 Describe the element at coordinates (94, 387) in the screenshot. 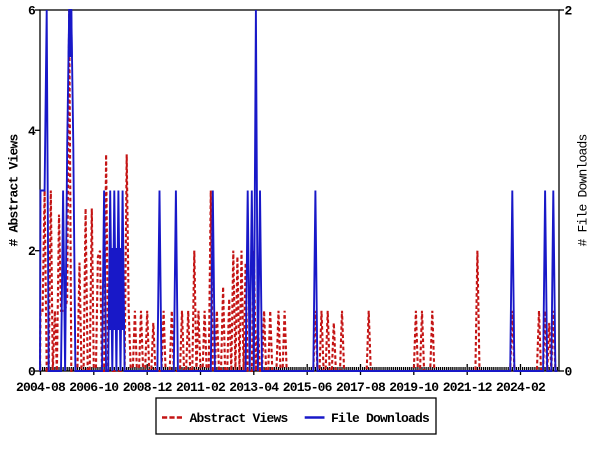

I see `svg-text: 2006-10` at that location.